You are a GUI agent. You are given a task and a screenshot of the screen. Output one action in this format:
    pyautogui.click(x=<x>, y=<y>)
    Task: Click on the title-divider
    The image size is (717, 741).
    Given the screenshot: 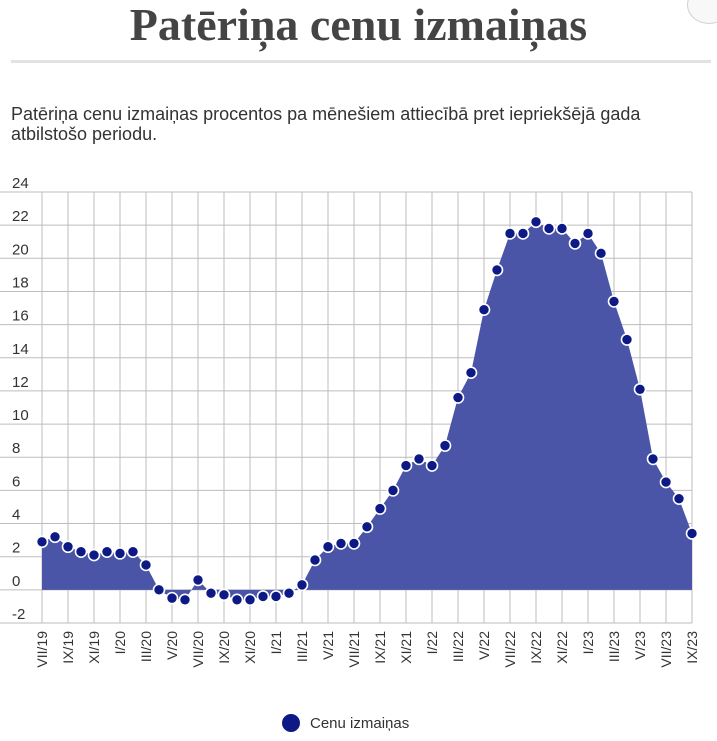 What is the action you would take?
    pyautogui.click(x=361, y=61)
    